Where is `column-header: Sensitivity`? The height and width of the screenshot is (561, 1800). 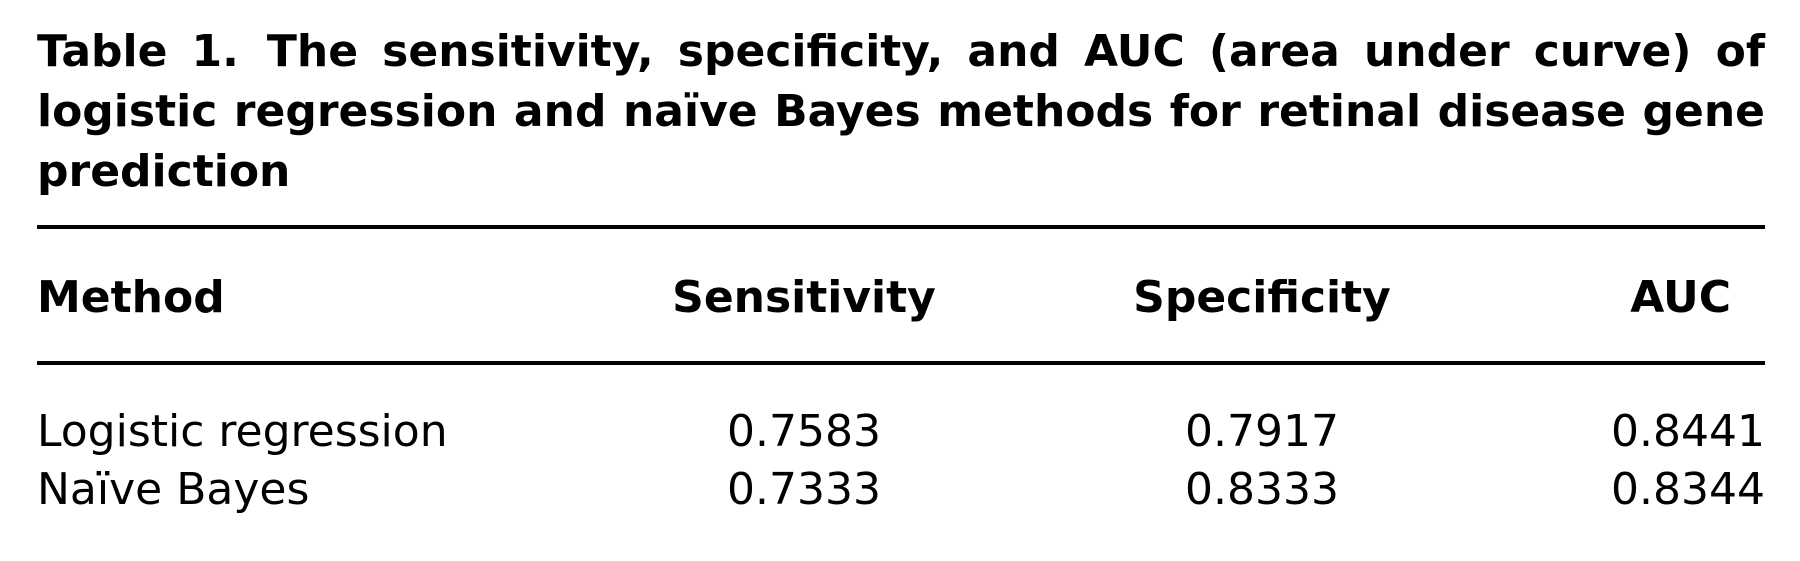
column-header: Sensitivity is located at coordinates (804, 297).